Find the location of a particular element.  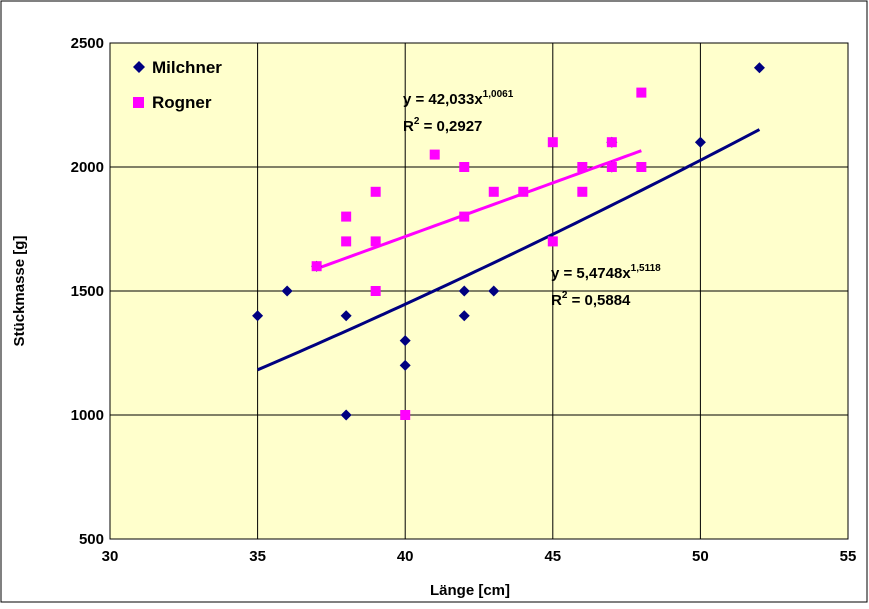

x-tick-label: 40 is located at coordinates (405, 556).